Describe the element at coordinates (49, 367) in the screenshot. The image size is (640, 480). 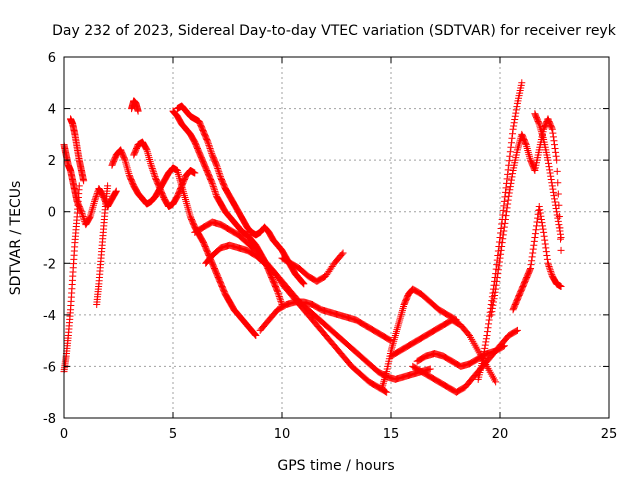
I see `y-tick-label: -6` at that location.